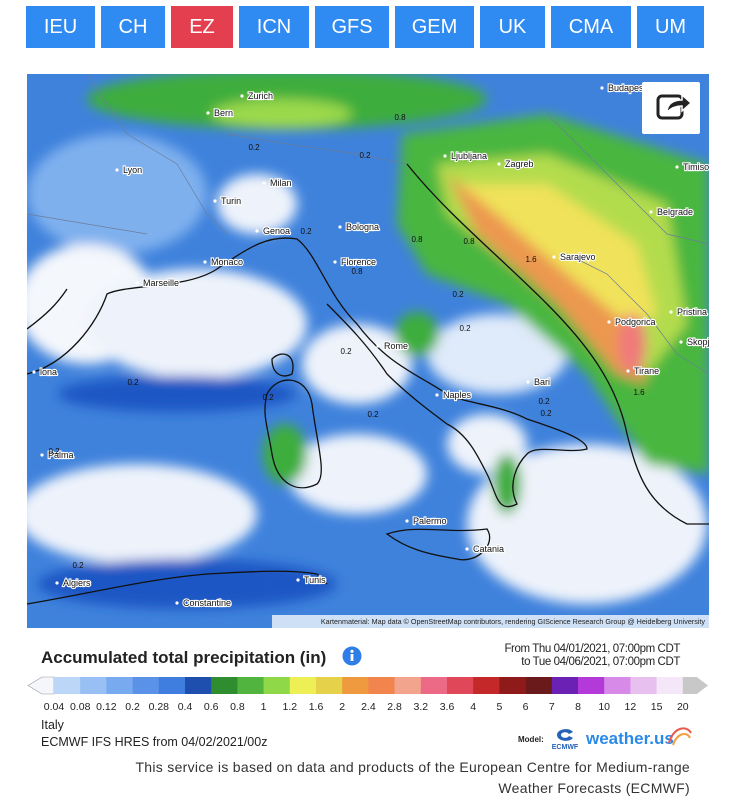 The image size is (735, 800). Describe the element at coordinates (670, 27) in the screenshot. I see `tab: UM` at that location.